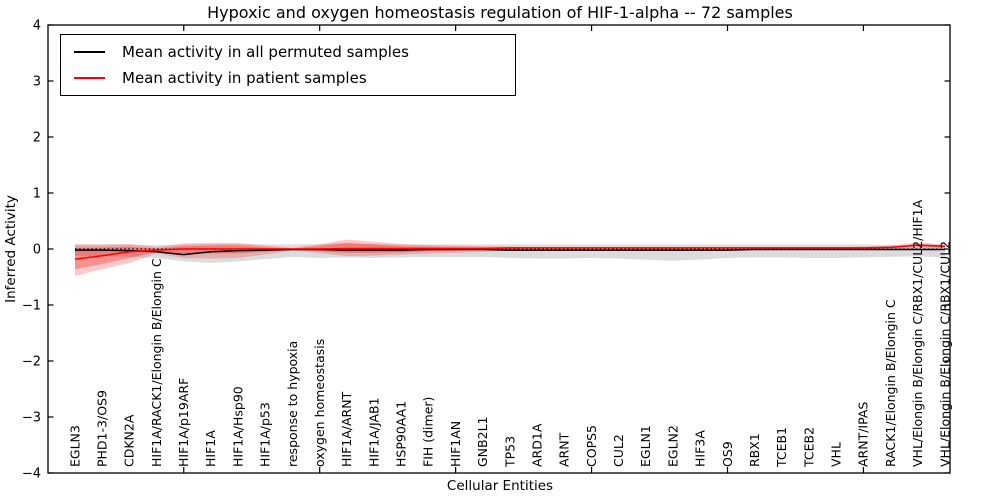  I want to click on x-category-label: HIF1A/JAB1, so click(373, 432).